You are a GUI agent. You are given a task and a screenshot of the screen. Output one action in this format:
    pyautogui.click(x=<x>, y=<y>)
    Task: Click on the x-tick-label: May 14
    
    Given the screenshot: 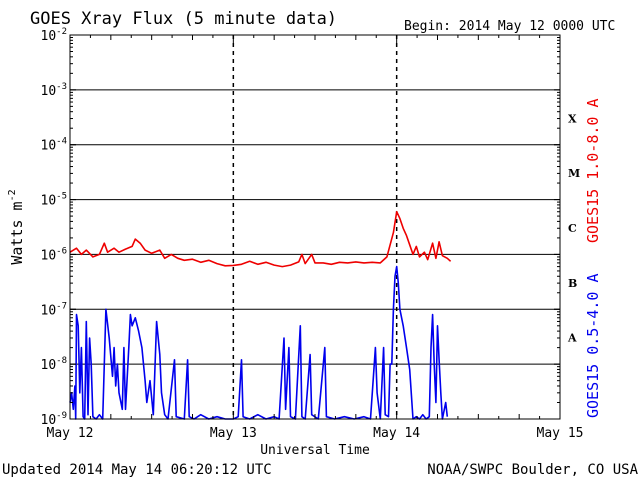 What is the action you would take?
    pyautogui.click(x=396, y=433)
    